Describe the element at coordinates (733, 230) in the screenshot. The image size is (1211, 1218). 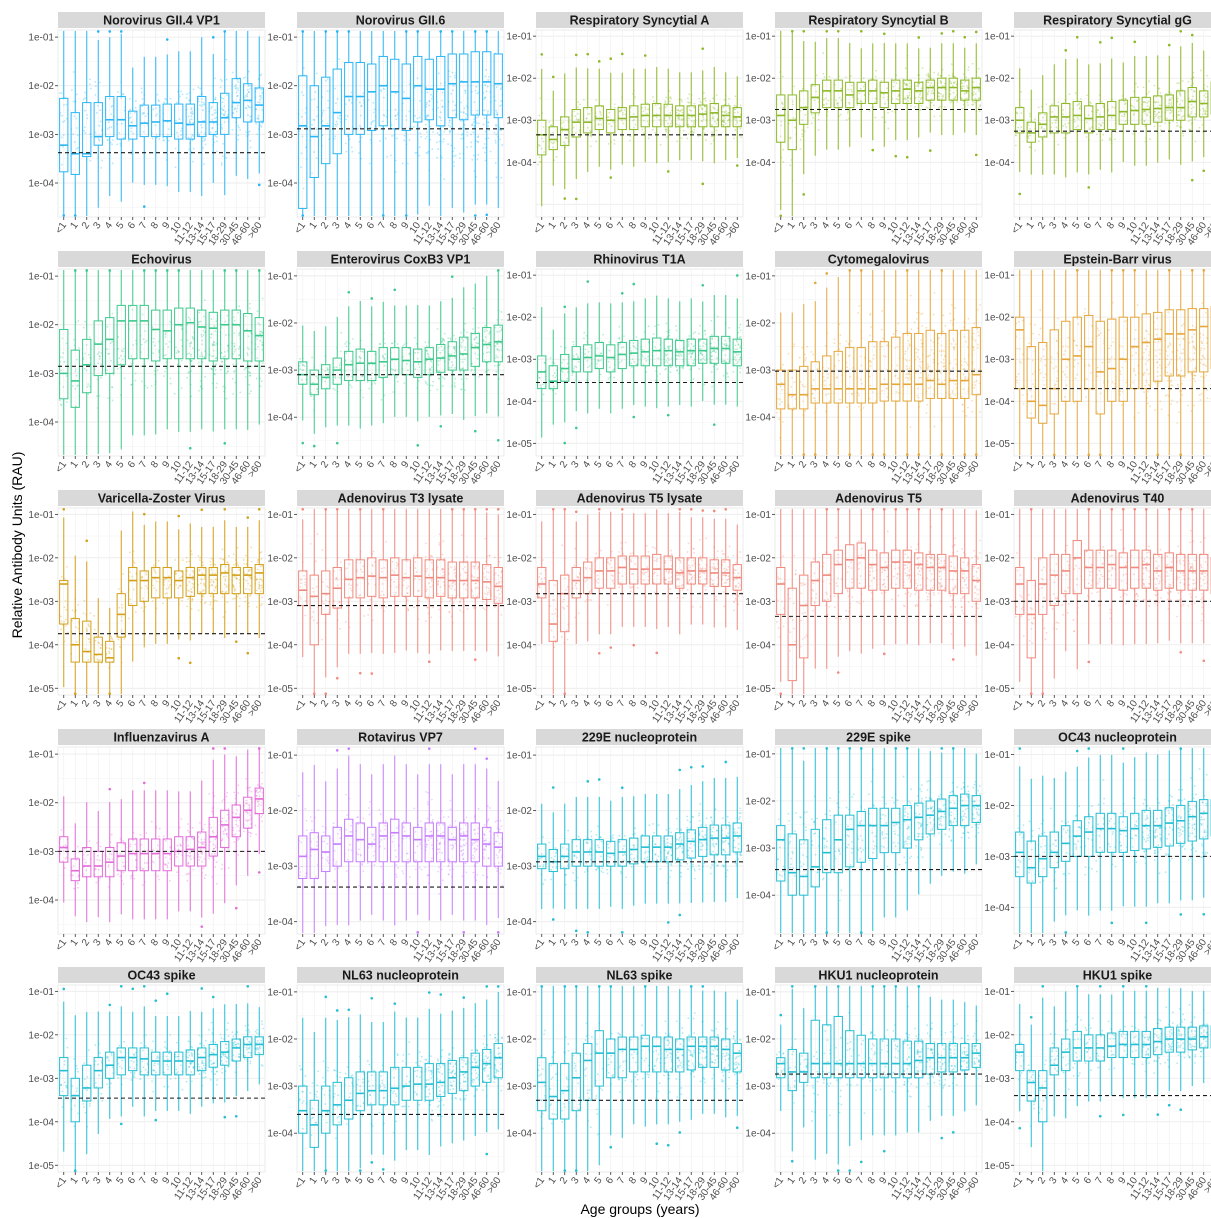
I see `x-tick-label: >60` at that location.